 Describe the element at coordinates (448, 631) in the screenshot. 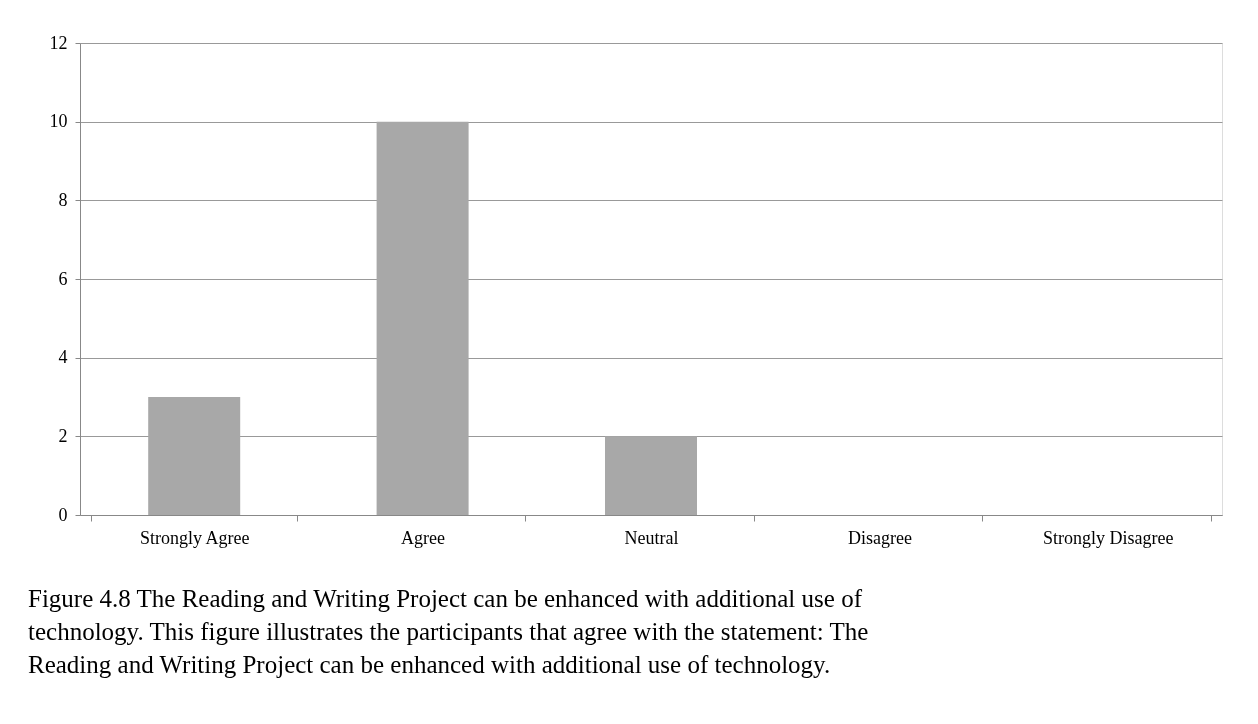

I see `caption: Figure 4.8 The Reading and Writing Project can be enhanced with additional use of technology. This figure illustrates the participants that agree with the statement: The Reading and Writing Project can be enhanced with additional use of technology.` at that location.